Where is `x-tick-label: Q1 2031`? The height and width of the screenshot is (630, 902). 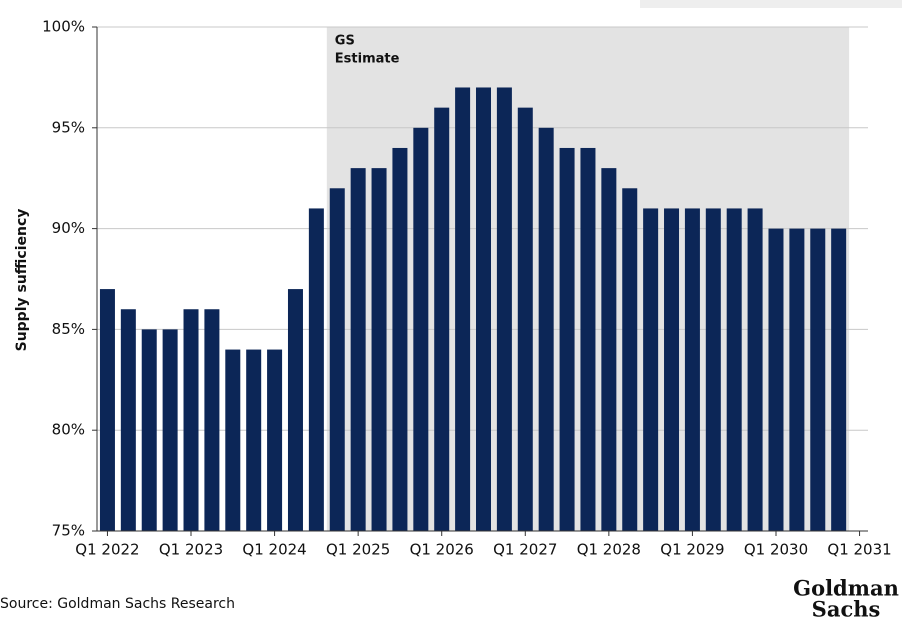
x-tick-label: Q1 2031 is located at coordinates (859, 550).